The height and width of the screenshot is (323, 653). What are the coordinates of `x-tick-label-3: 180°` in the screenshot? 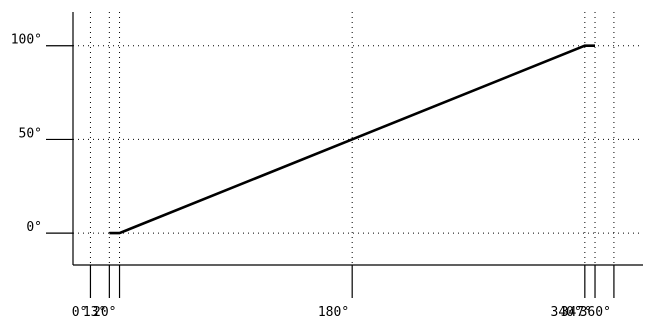 It's located at (333, 312).